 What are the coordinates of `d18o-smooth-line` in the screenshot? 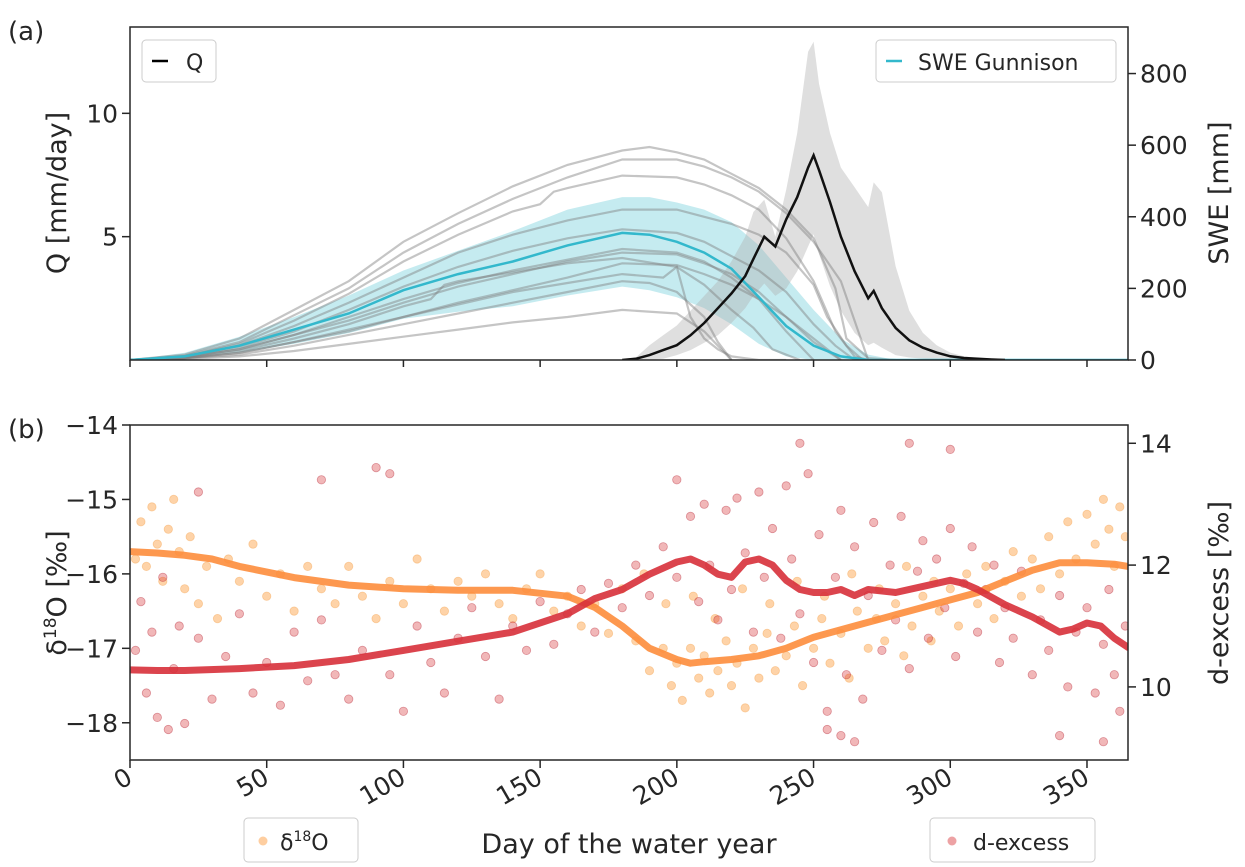 It's located at (629, 607).